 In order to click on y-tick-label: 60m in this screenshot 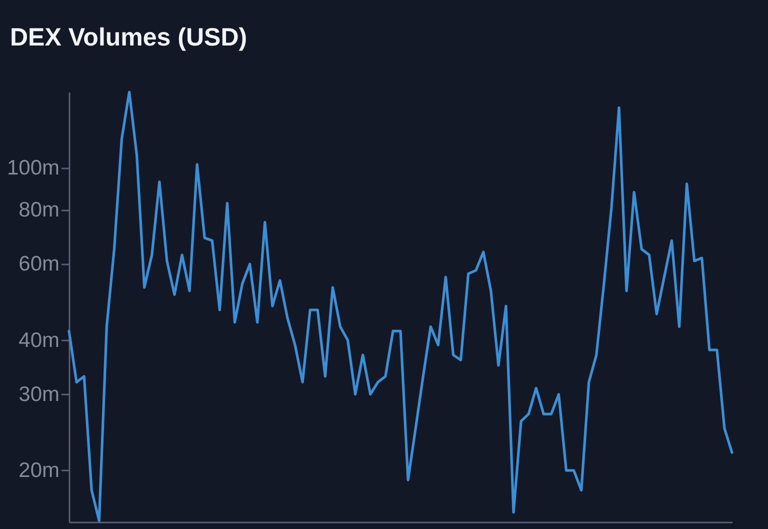, I will do `click(39, 264)`.